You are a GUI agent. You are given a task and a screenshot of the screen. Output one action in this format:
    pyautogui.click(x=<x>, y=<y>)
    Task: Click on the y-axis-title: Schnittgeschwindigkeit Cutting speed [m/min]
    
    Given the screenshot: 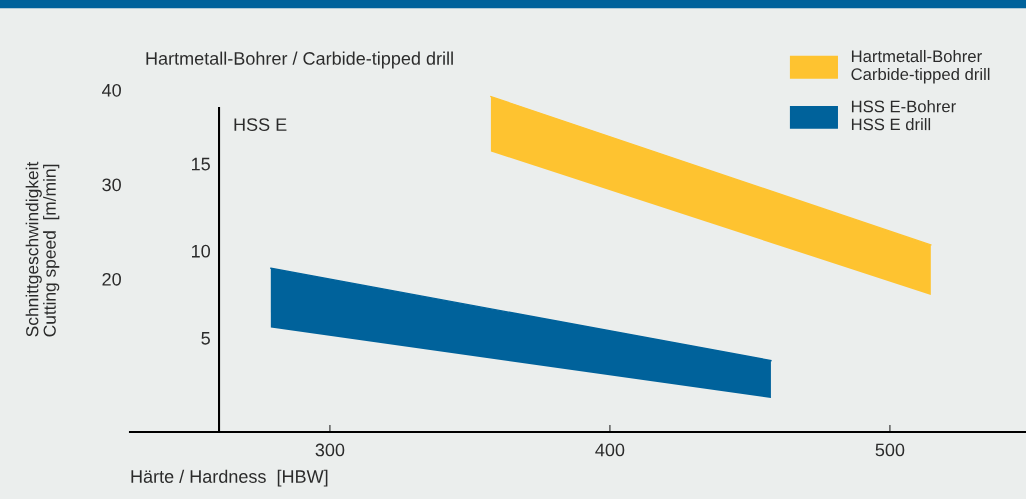 What is the action you would take?
    pyautogui.click(x=42, y=249)
    